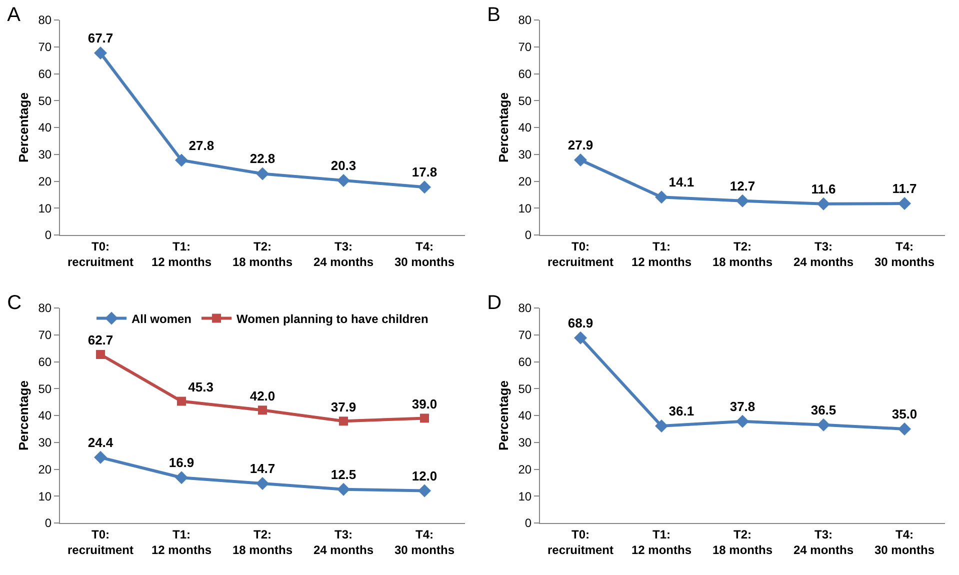 This screenshot has width=959, height=575. I want to click on data-label: 37.8, so click(743, 406).